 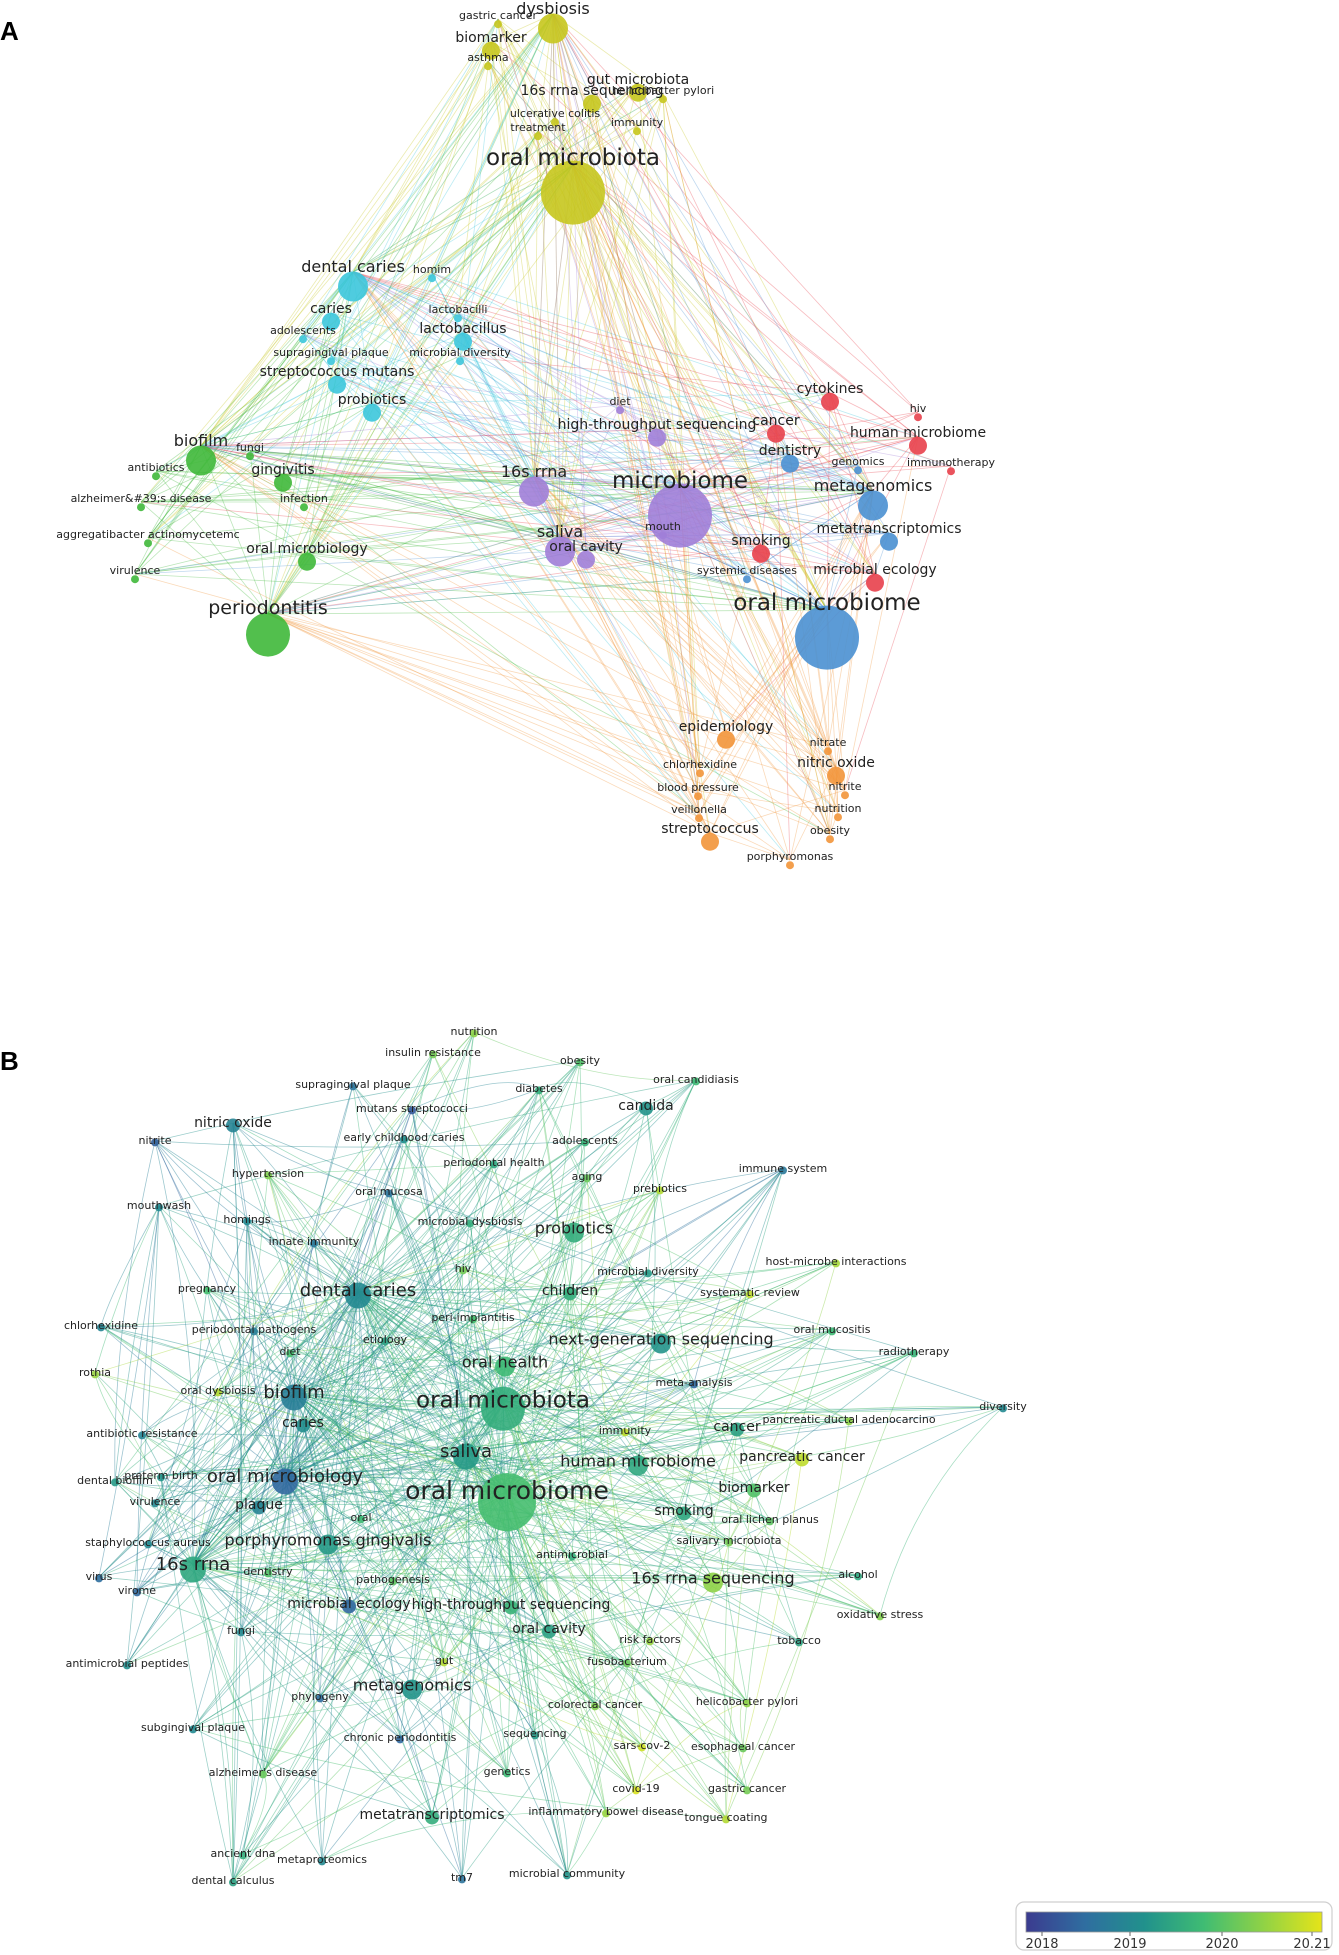 What do you see at coordinates (404, 1137) in the screenshot?
I see `label-early-childhood-caries: early childhood caries` at bounding box center [404, 1137].